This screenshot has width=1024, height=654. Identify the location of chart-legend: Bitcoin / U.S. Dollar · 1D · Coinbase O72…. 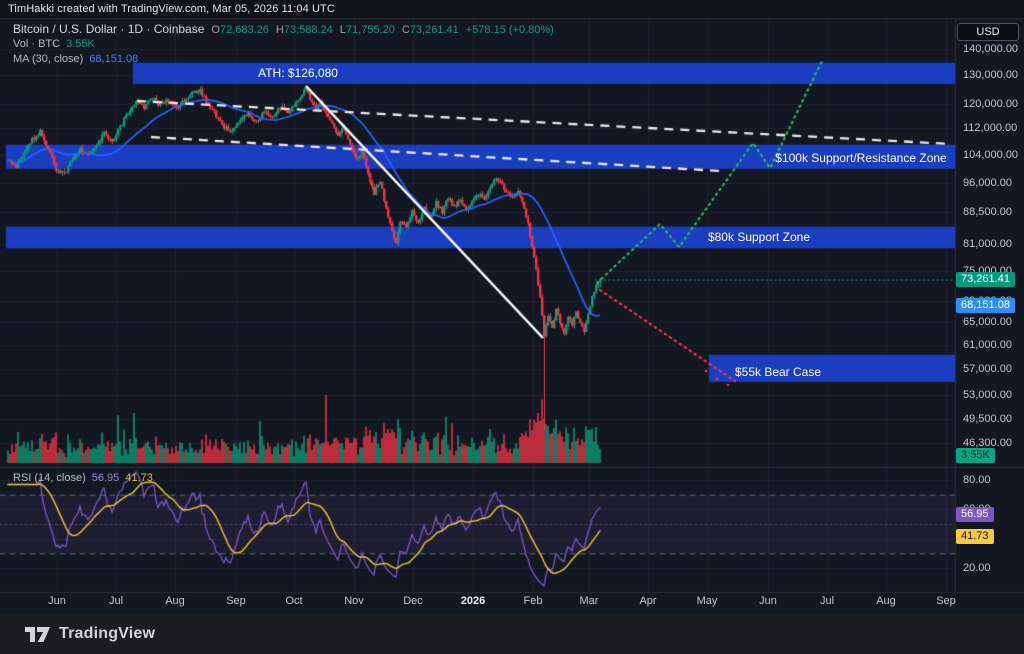
(283, 44).